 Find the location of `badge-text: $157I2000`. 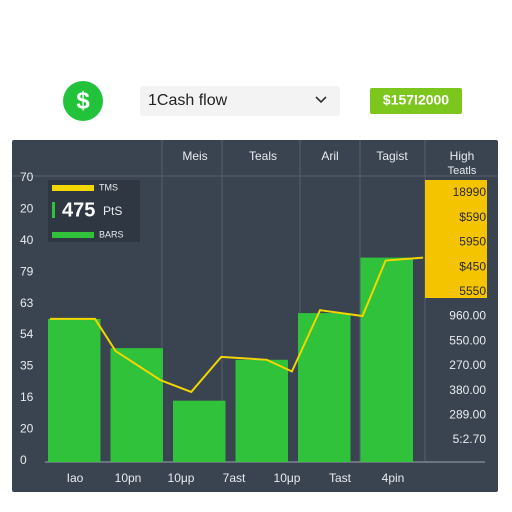

badge-text: $157I2000 is located at coordinates (416, 100).